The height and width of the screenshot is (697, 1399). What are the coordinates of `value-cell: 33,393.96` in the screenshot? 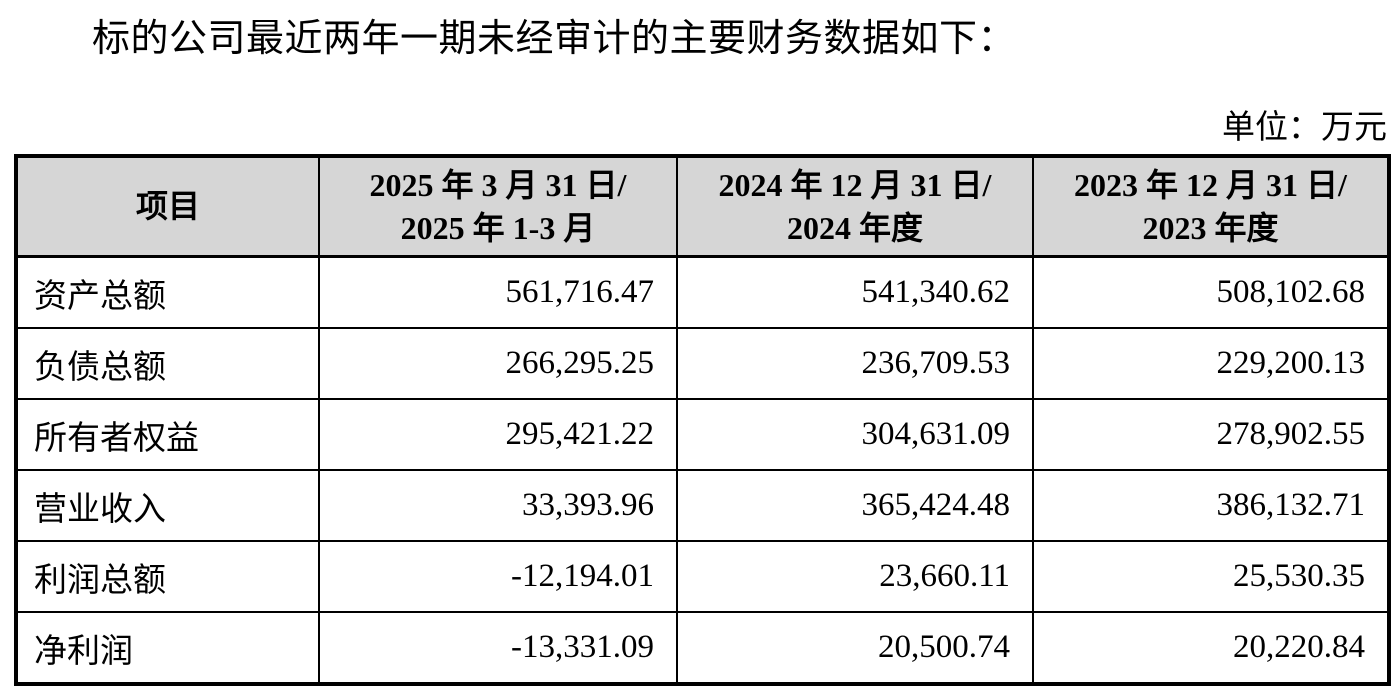 It's located at (498, 505).